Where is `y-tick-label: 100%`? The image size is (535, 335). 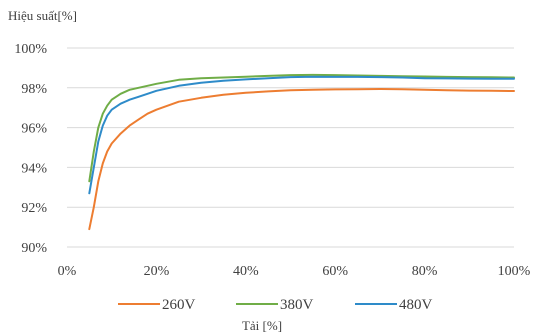 y-tick-label: 100% is located at coordinates (30, 49).